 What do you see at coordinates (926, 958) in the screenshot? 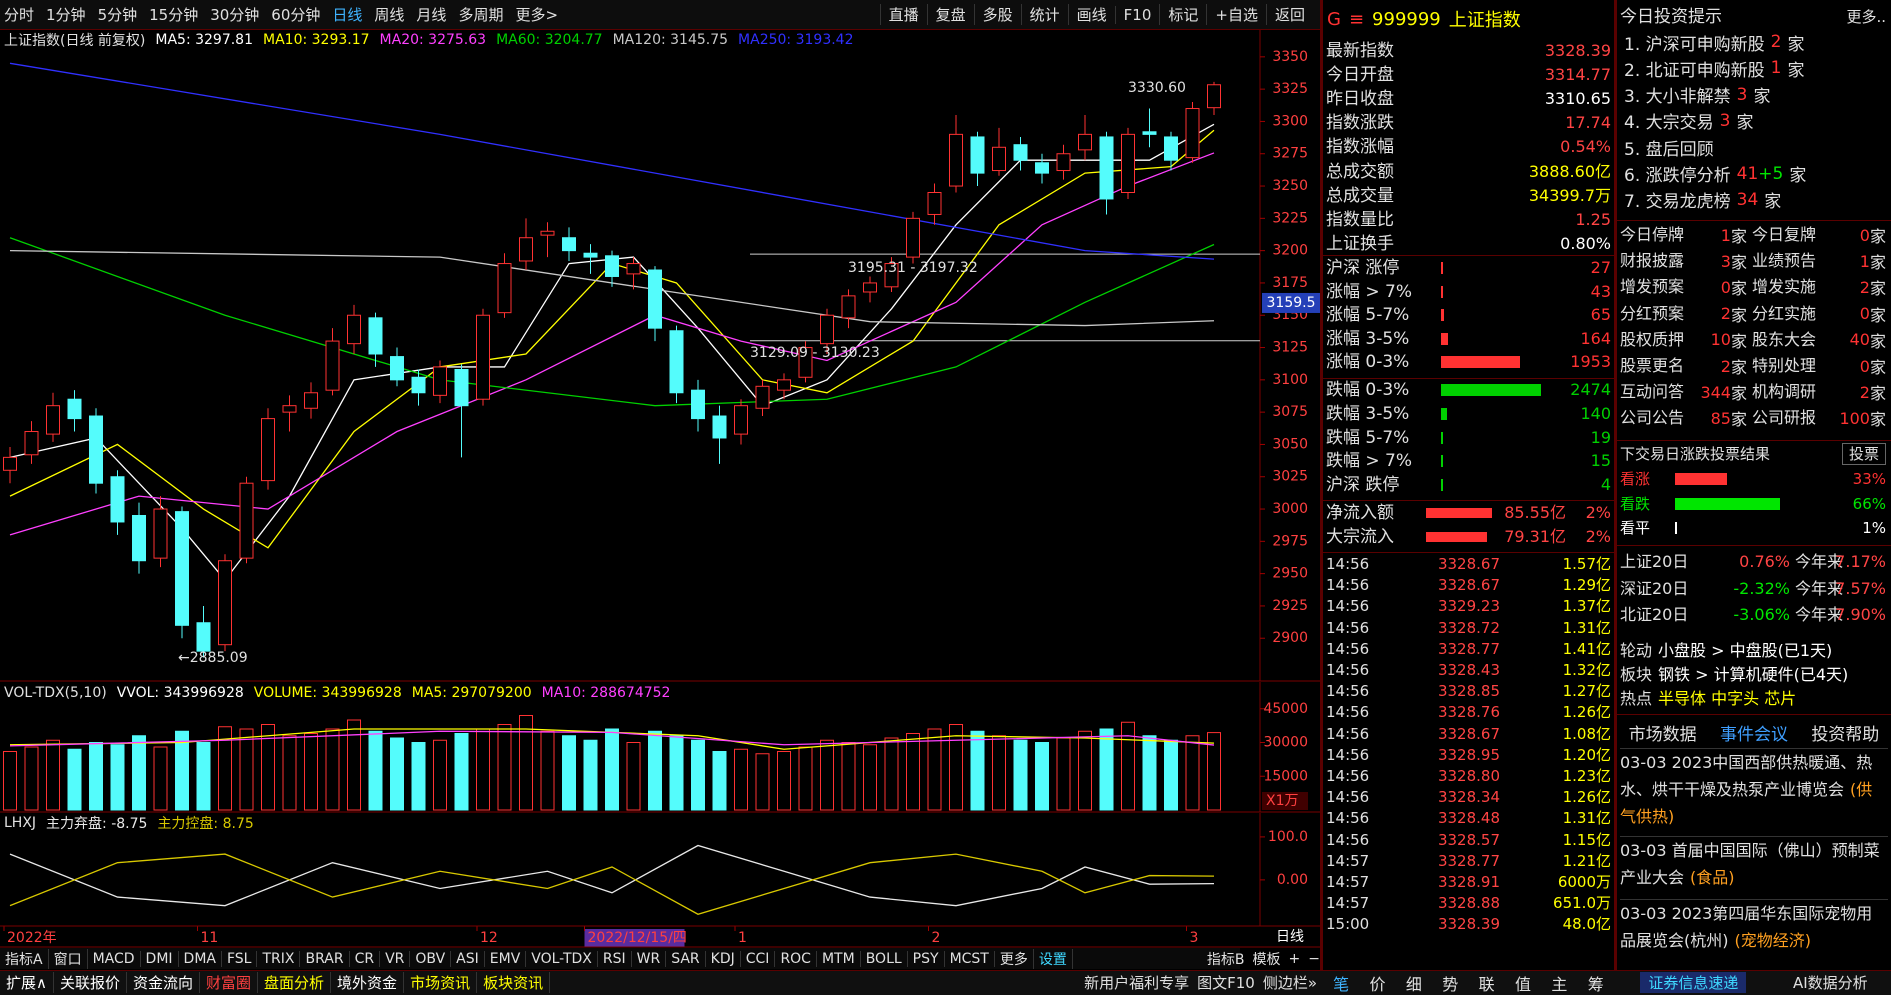
I see `indicator-tab: PSY` at bounding box center [926, 958].